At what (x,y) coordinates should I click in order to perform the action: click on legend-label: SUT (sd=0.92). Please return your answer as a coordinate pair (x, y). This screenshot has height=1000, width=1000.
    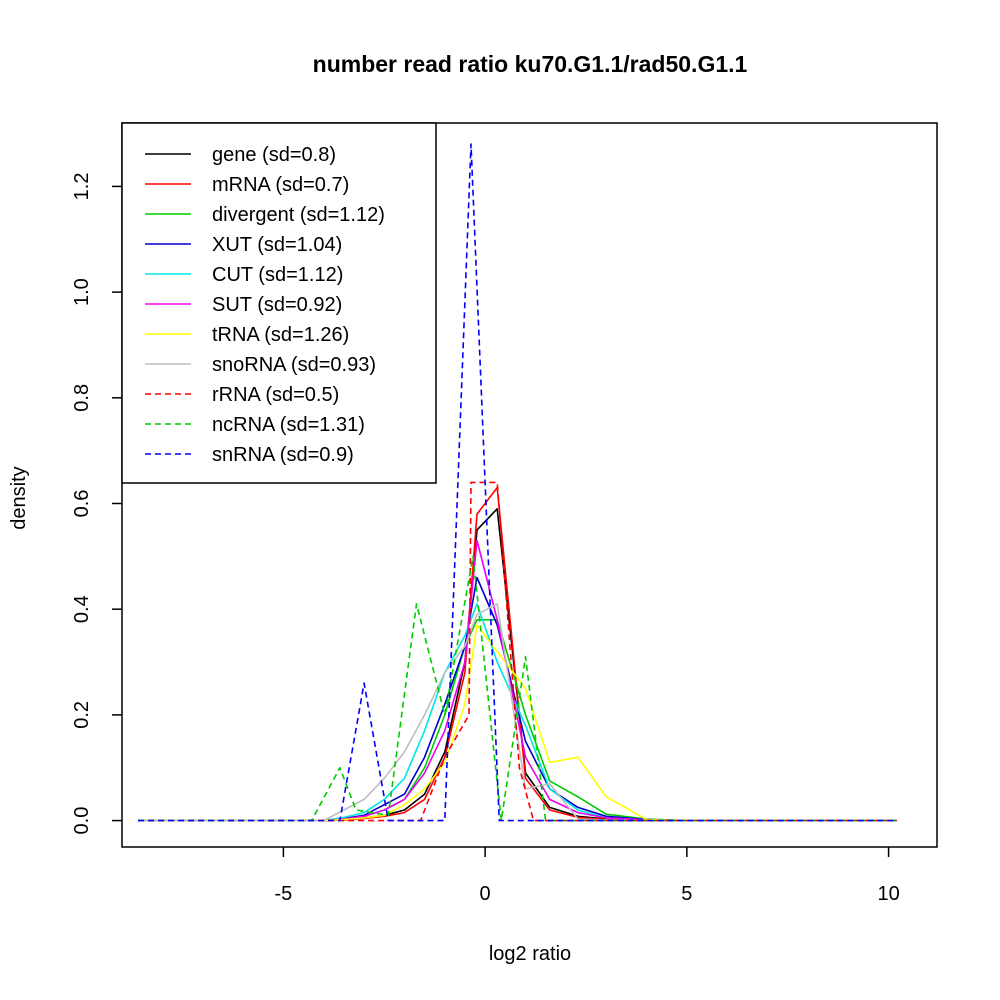
    Looking at the image, I should click on (277, 305).